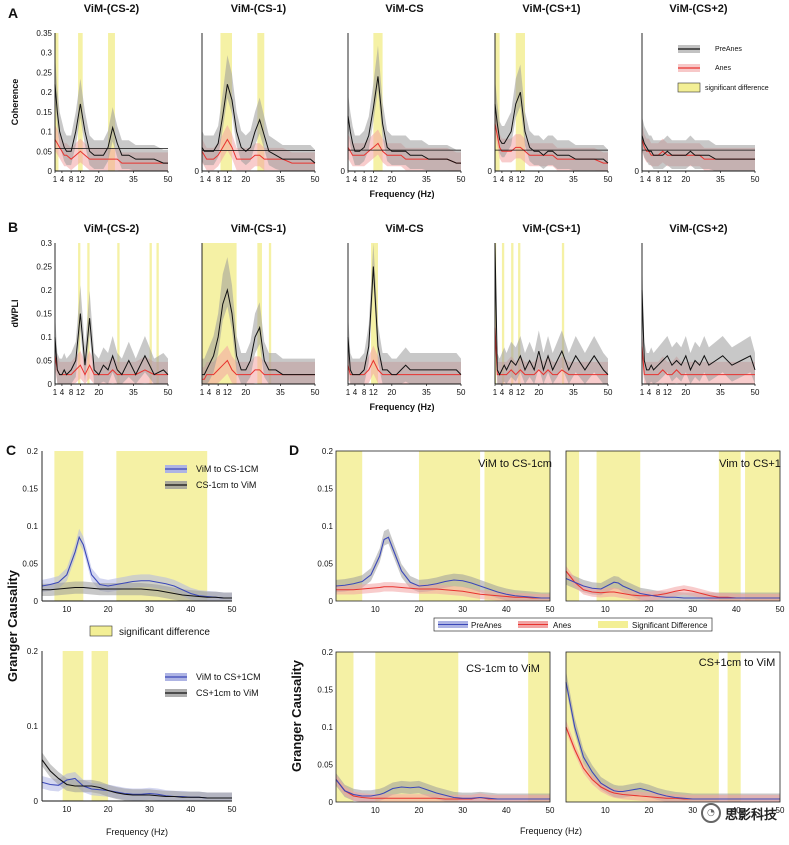  Describe the element at coordinates (673, 526) in the screenshot. I see `d-plot1-frame` at that location.